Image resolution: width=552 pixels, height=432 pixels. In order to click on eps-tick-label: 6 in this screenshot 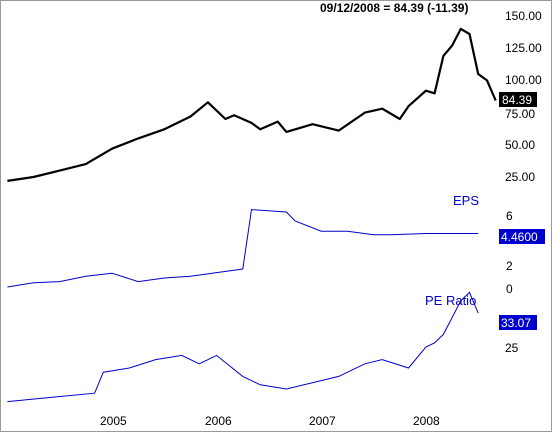, I will do `click(509, 216)`.